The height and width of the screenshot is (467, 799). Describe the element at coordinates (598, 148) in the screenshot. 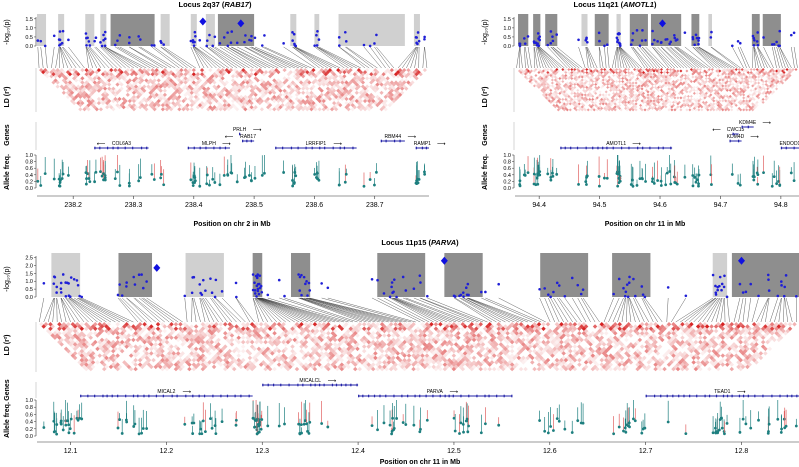

I see `gene-exon` at that location.